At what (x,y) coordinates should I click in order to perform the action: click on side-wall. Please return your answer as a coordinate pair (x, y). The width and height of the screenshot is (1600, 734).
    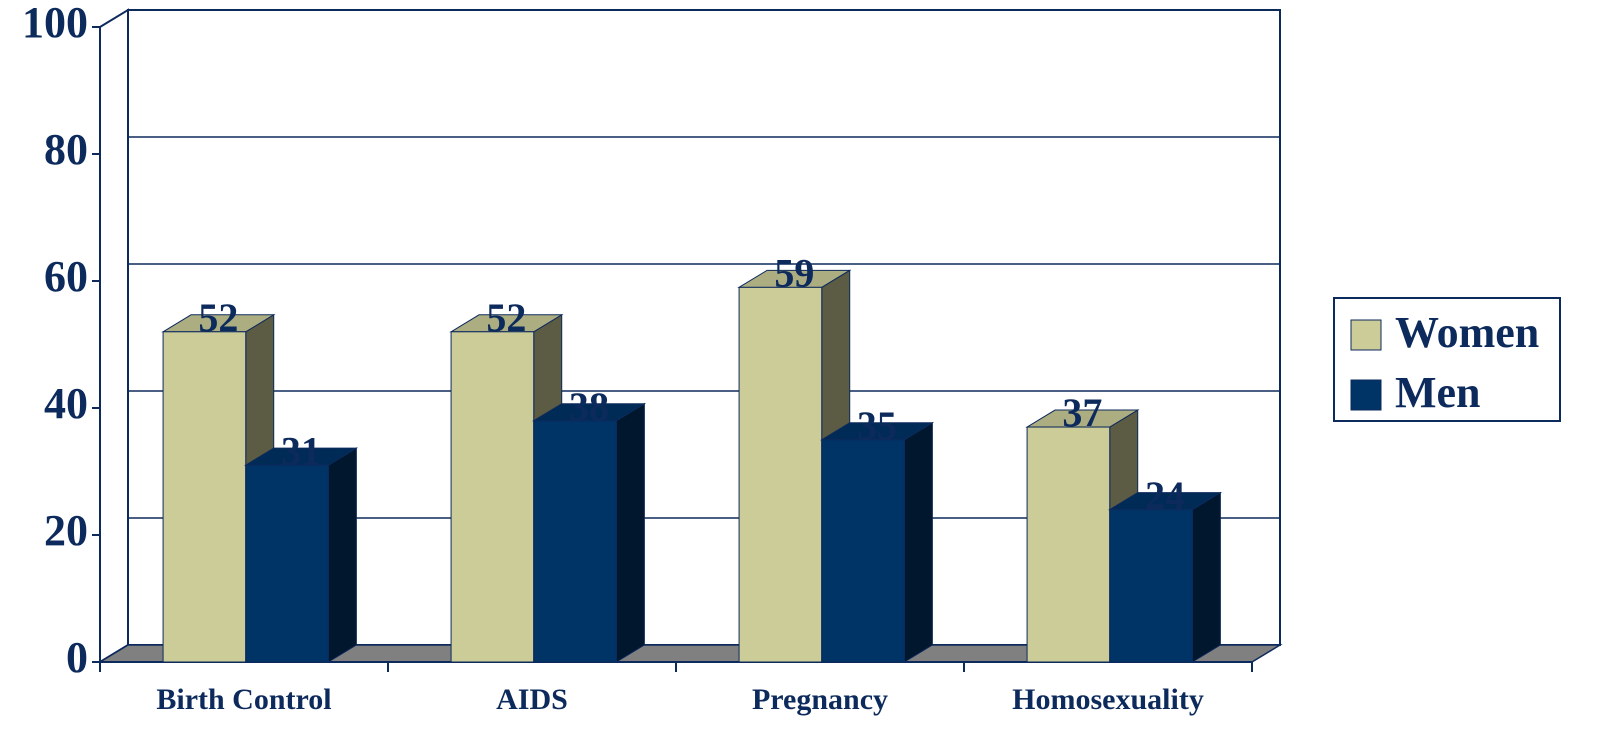
    Looking at the image, I should click on (114, 336).